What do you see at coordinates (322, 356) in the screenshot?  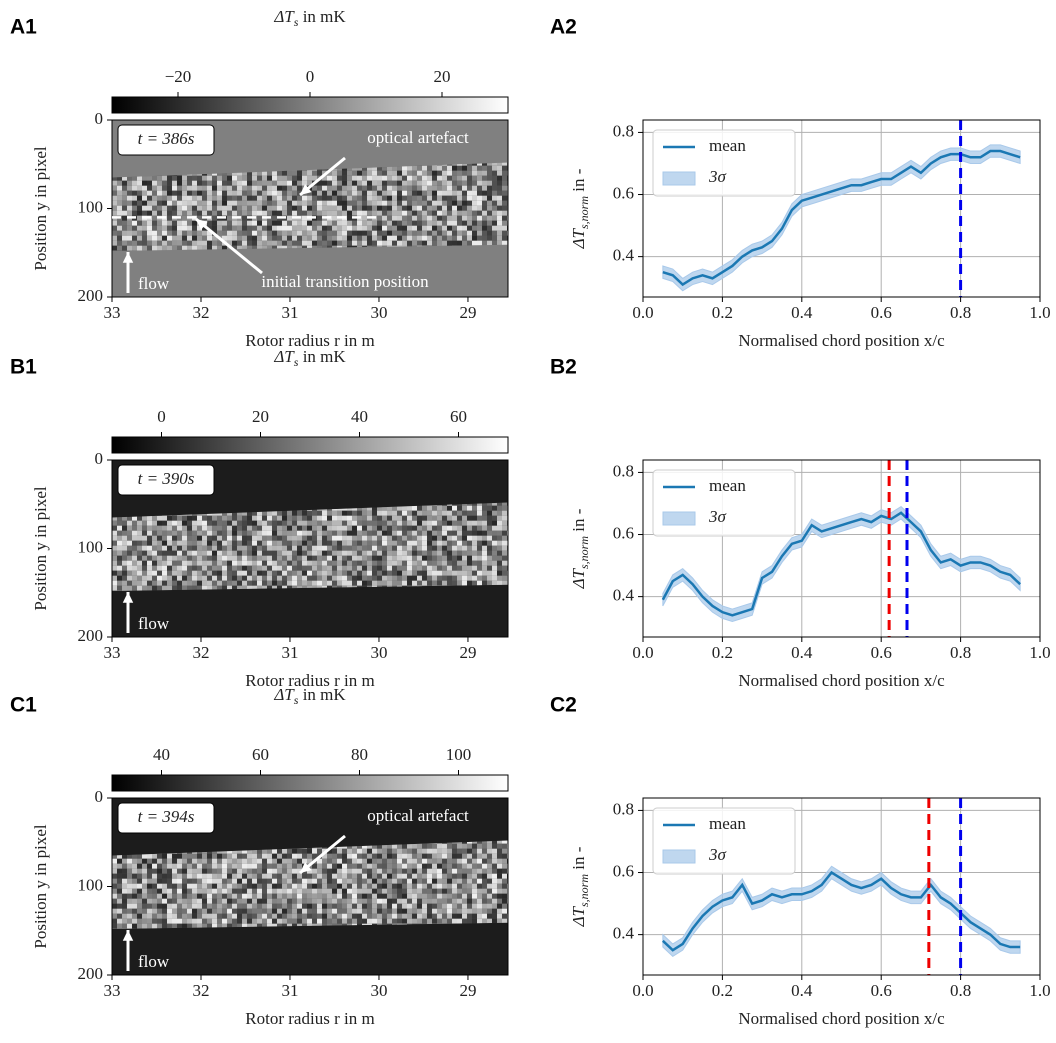 I see `colorbar-label-rest: in mK` at bounding box center [322, 356].